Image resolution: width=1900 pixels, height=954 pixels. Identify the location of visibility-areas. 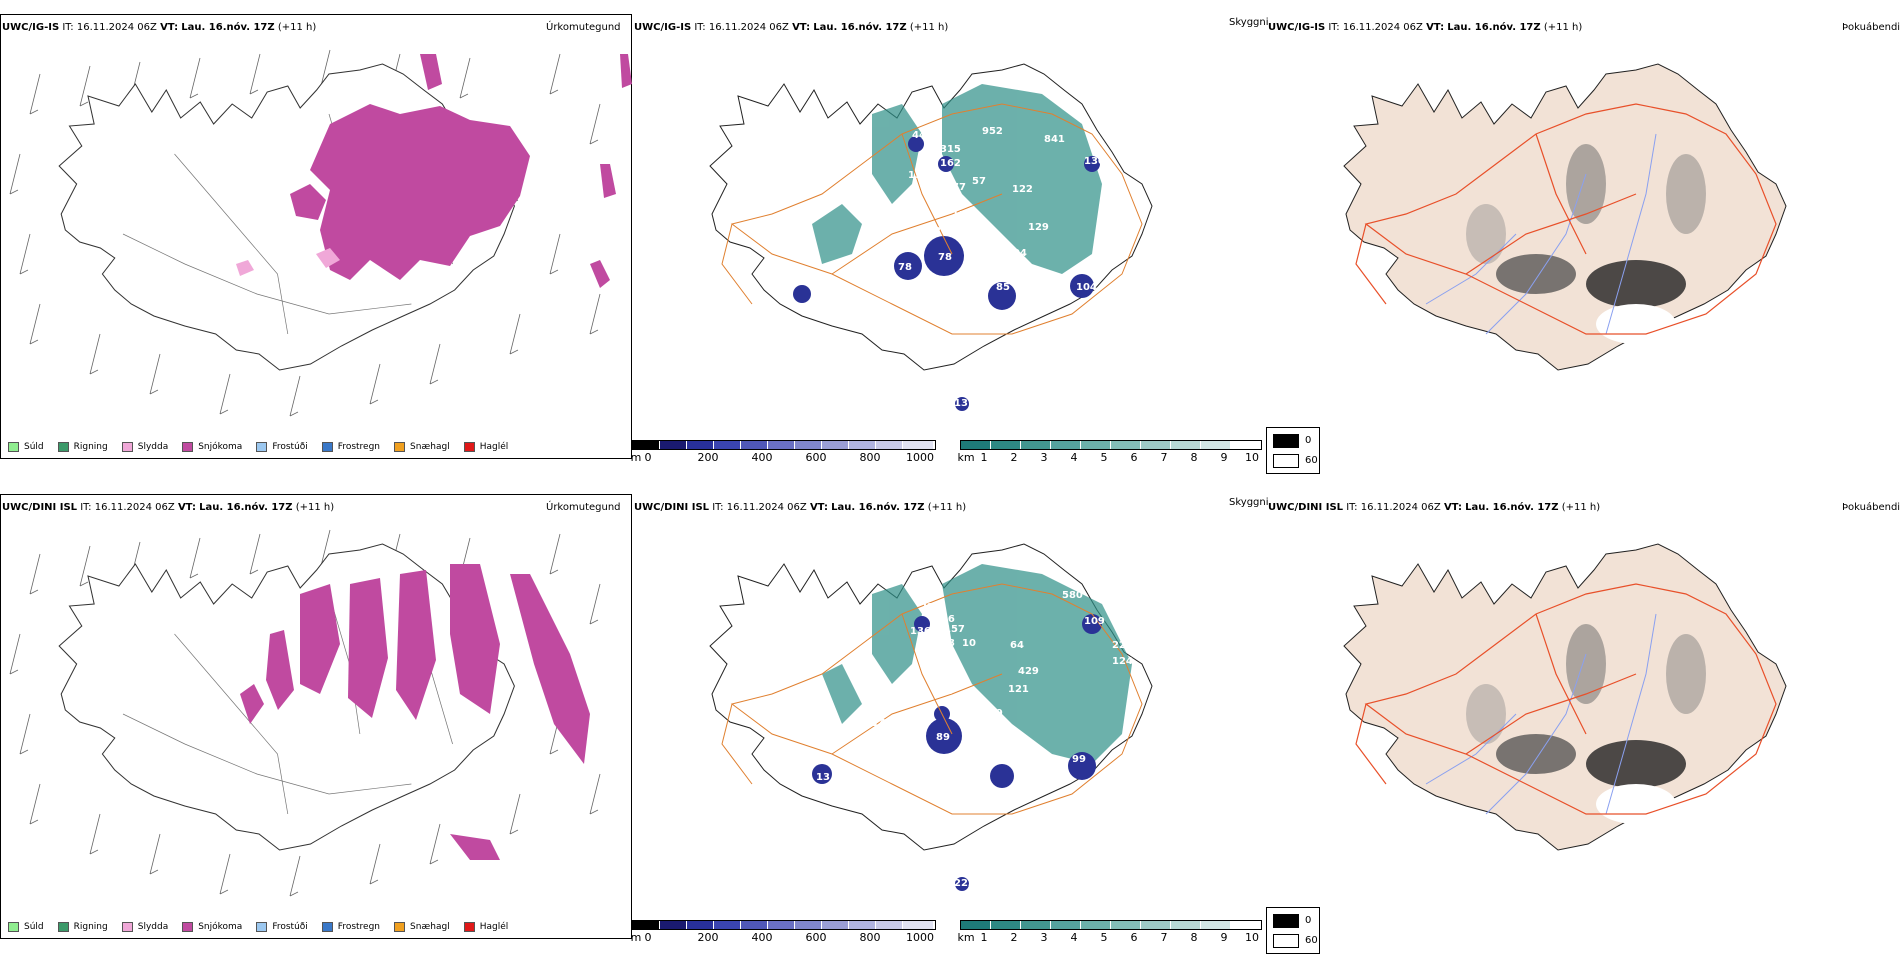
(977, 664).